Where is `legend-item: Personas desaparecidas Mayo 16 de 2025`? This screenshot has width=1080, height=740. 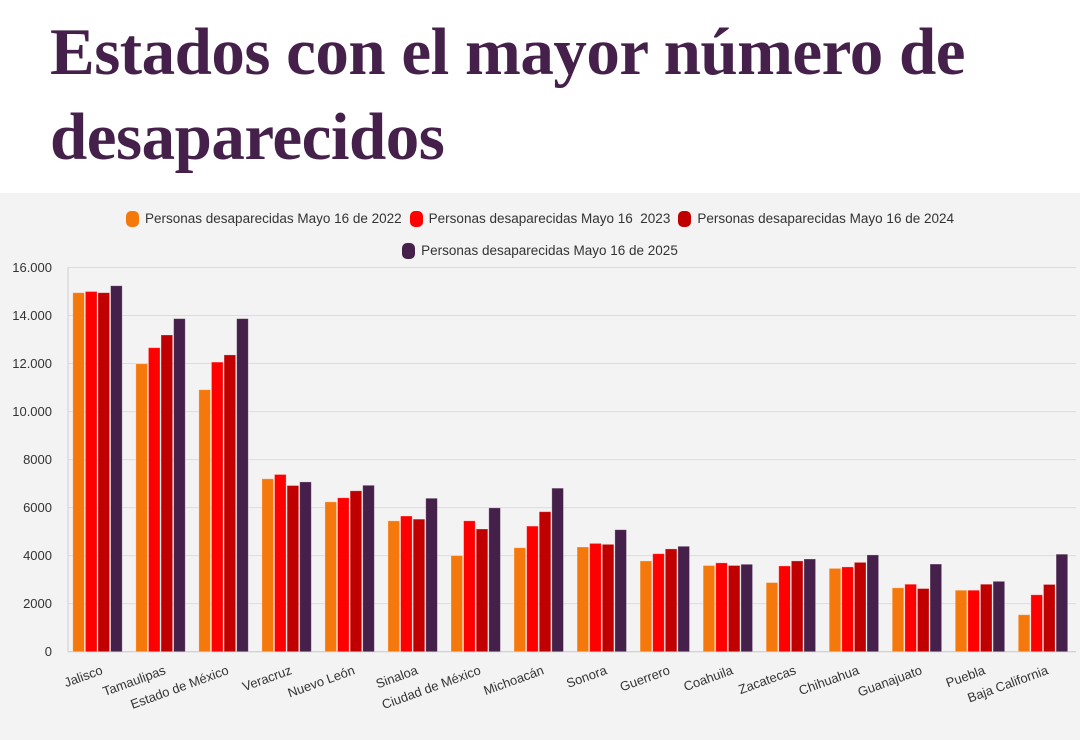
legend-item: Personas desaparecidas Mayo 16 de 2025 is located at coordinates (540, 251).